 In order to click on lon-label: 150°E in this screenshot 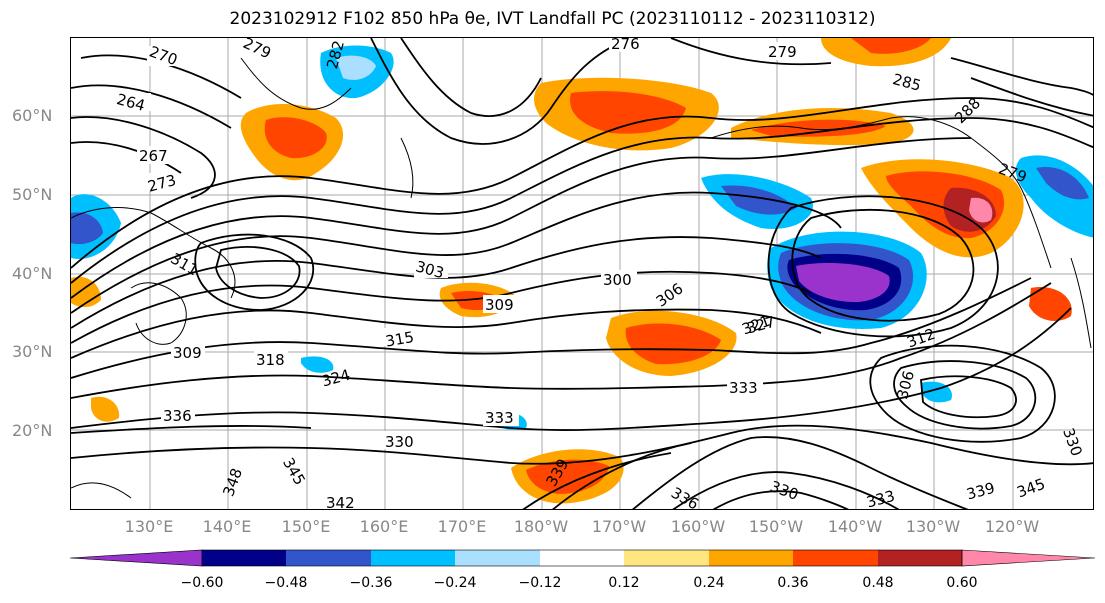, I will do `click(306, 526)`.